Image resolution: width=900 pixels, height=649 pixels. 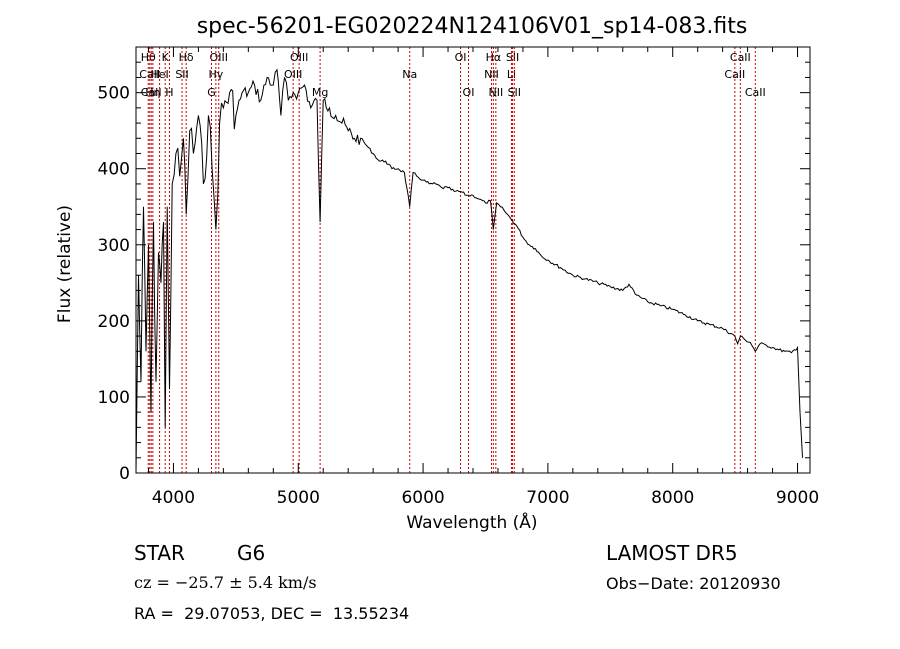 What do you see at coordinates (672, 553) in the screenshot?
I see `survey-name: LAMOST DR5` at bounding box center [672, 553].